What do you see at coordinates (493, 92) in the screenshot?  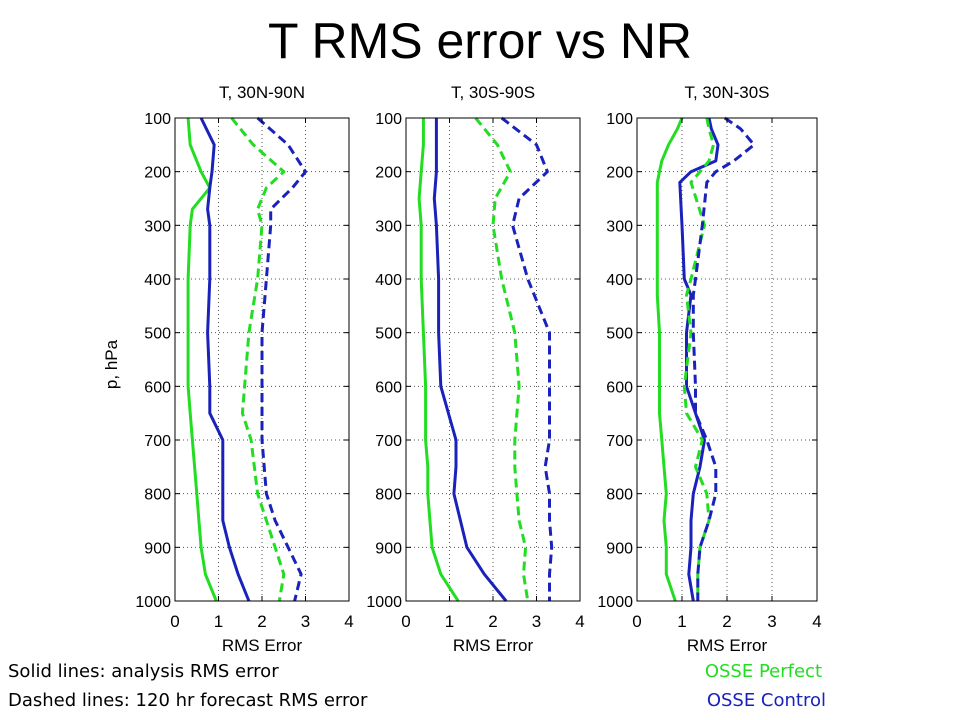 I see `panel-title: T, 30S-90S` at bounding box center [493, 92].